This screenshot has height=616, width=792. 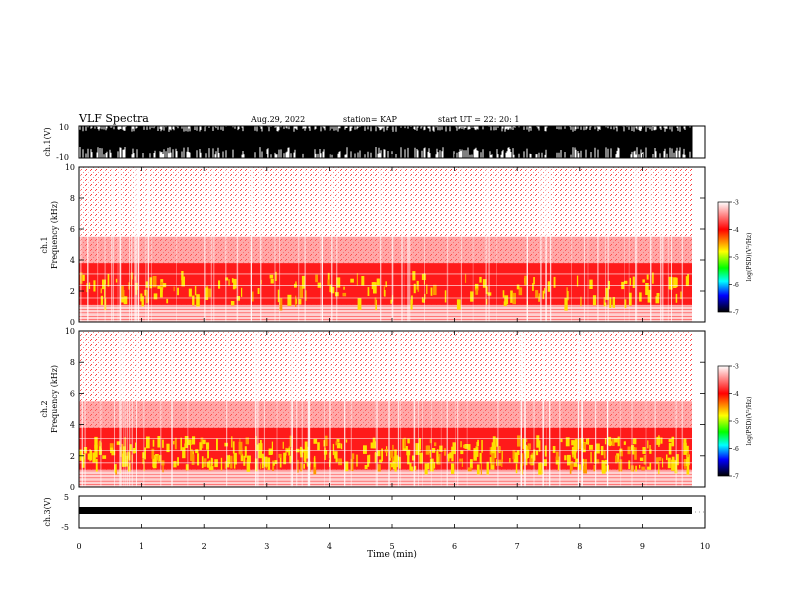 I want to click on y-tick-label: 4, so click(x=72, y=260).